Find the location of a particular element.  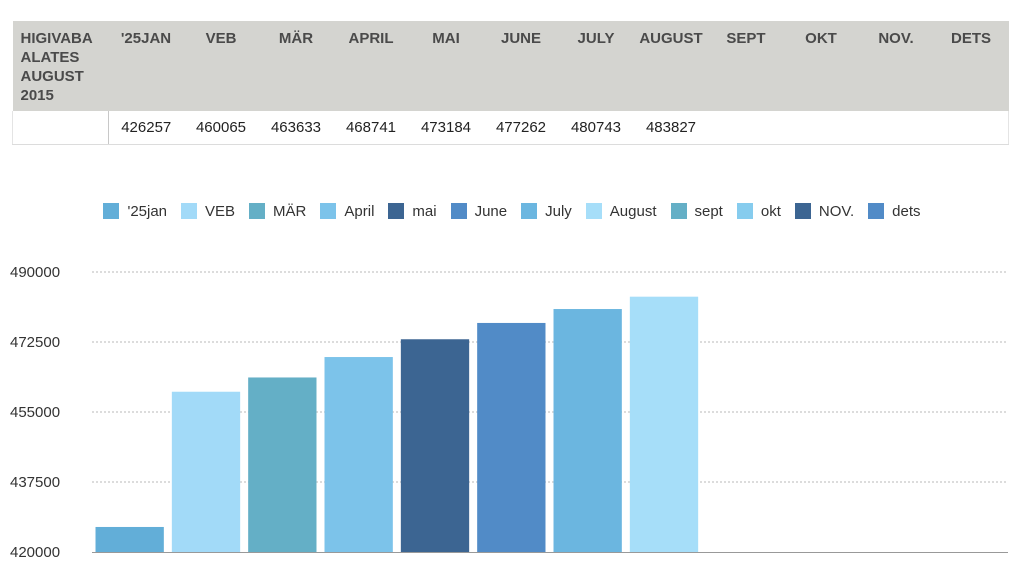

legend-item: NOV. is located at coordinates (824, 211).